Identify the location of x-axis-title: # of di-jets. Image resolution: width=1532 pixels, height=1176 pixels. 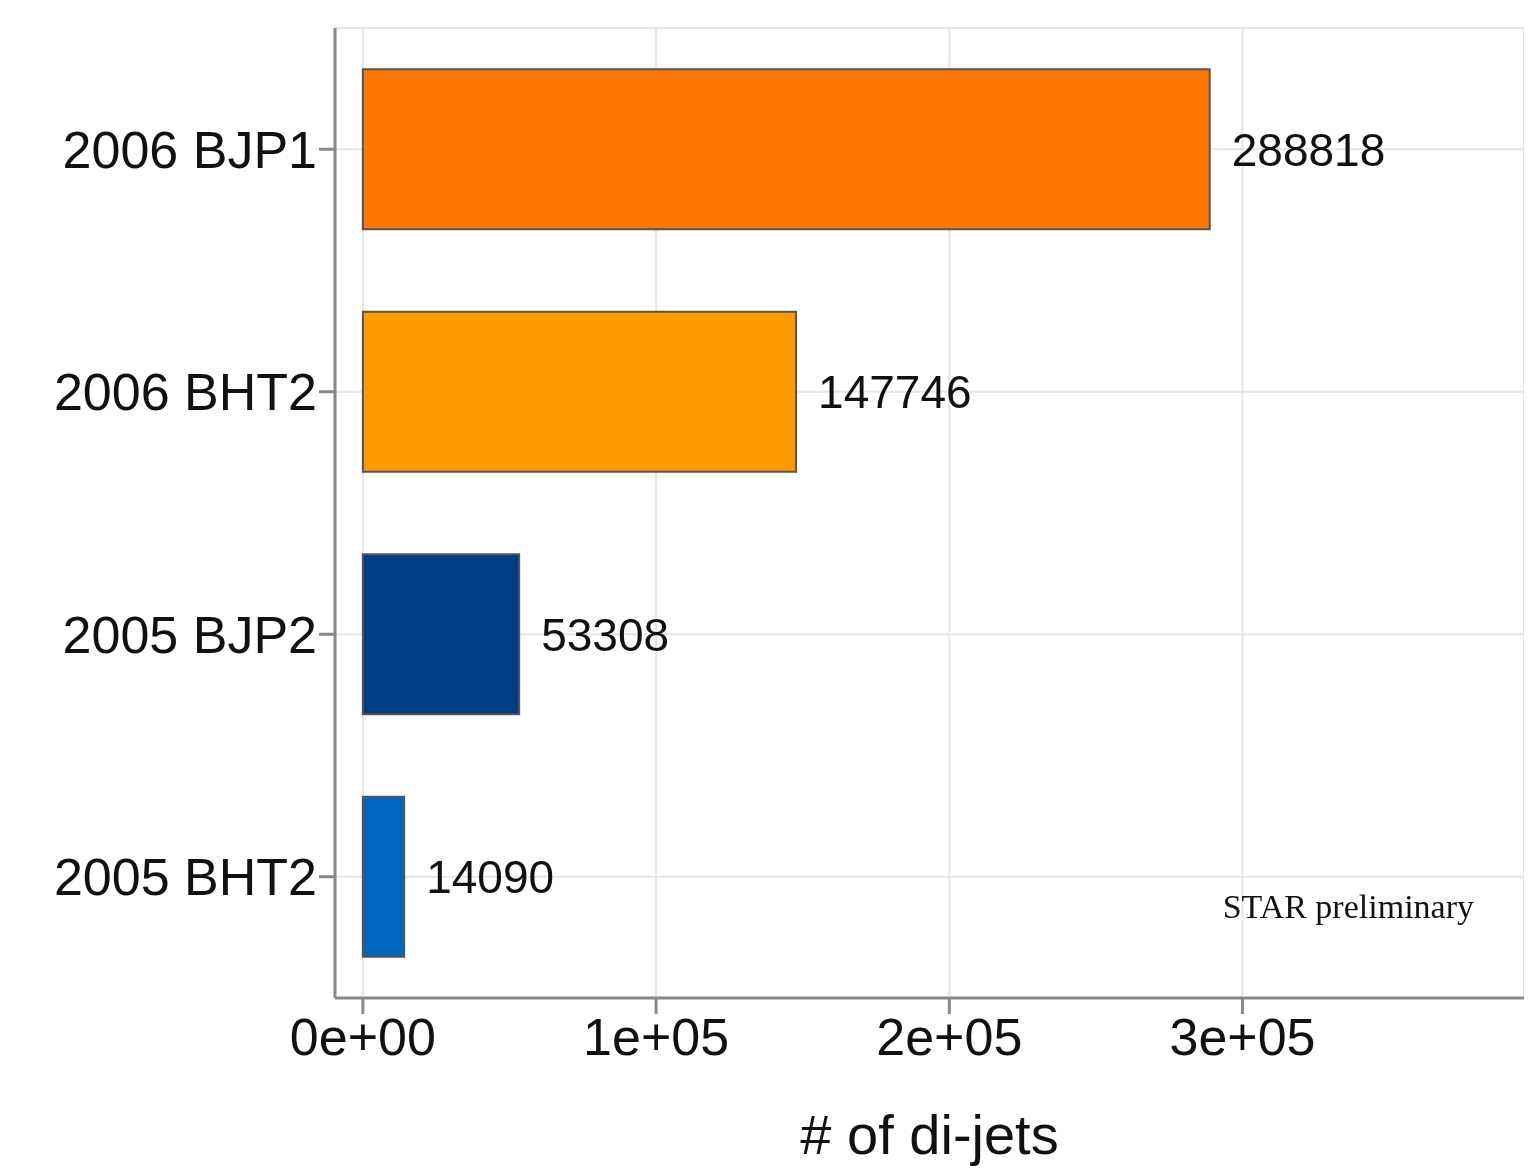
(929, 1134).